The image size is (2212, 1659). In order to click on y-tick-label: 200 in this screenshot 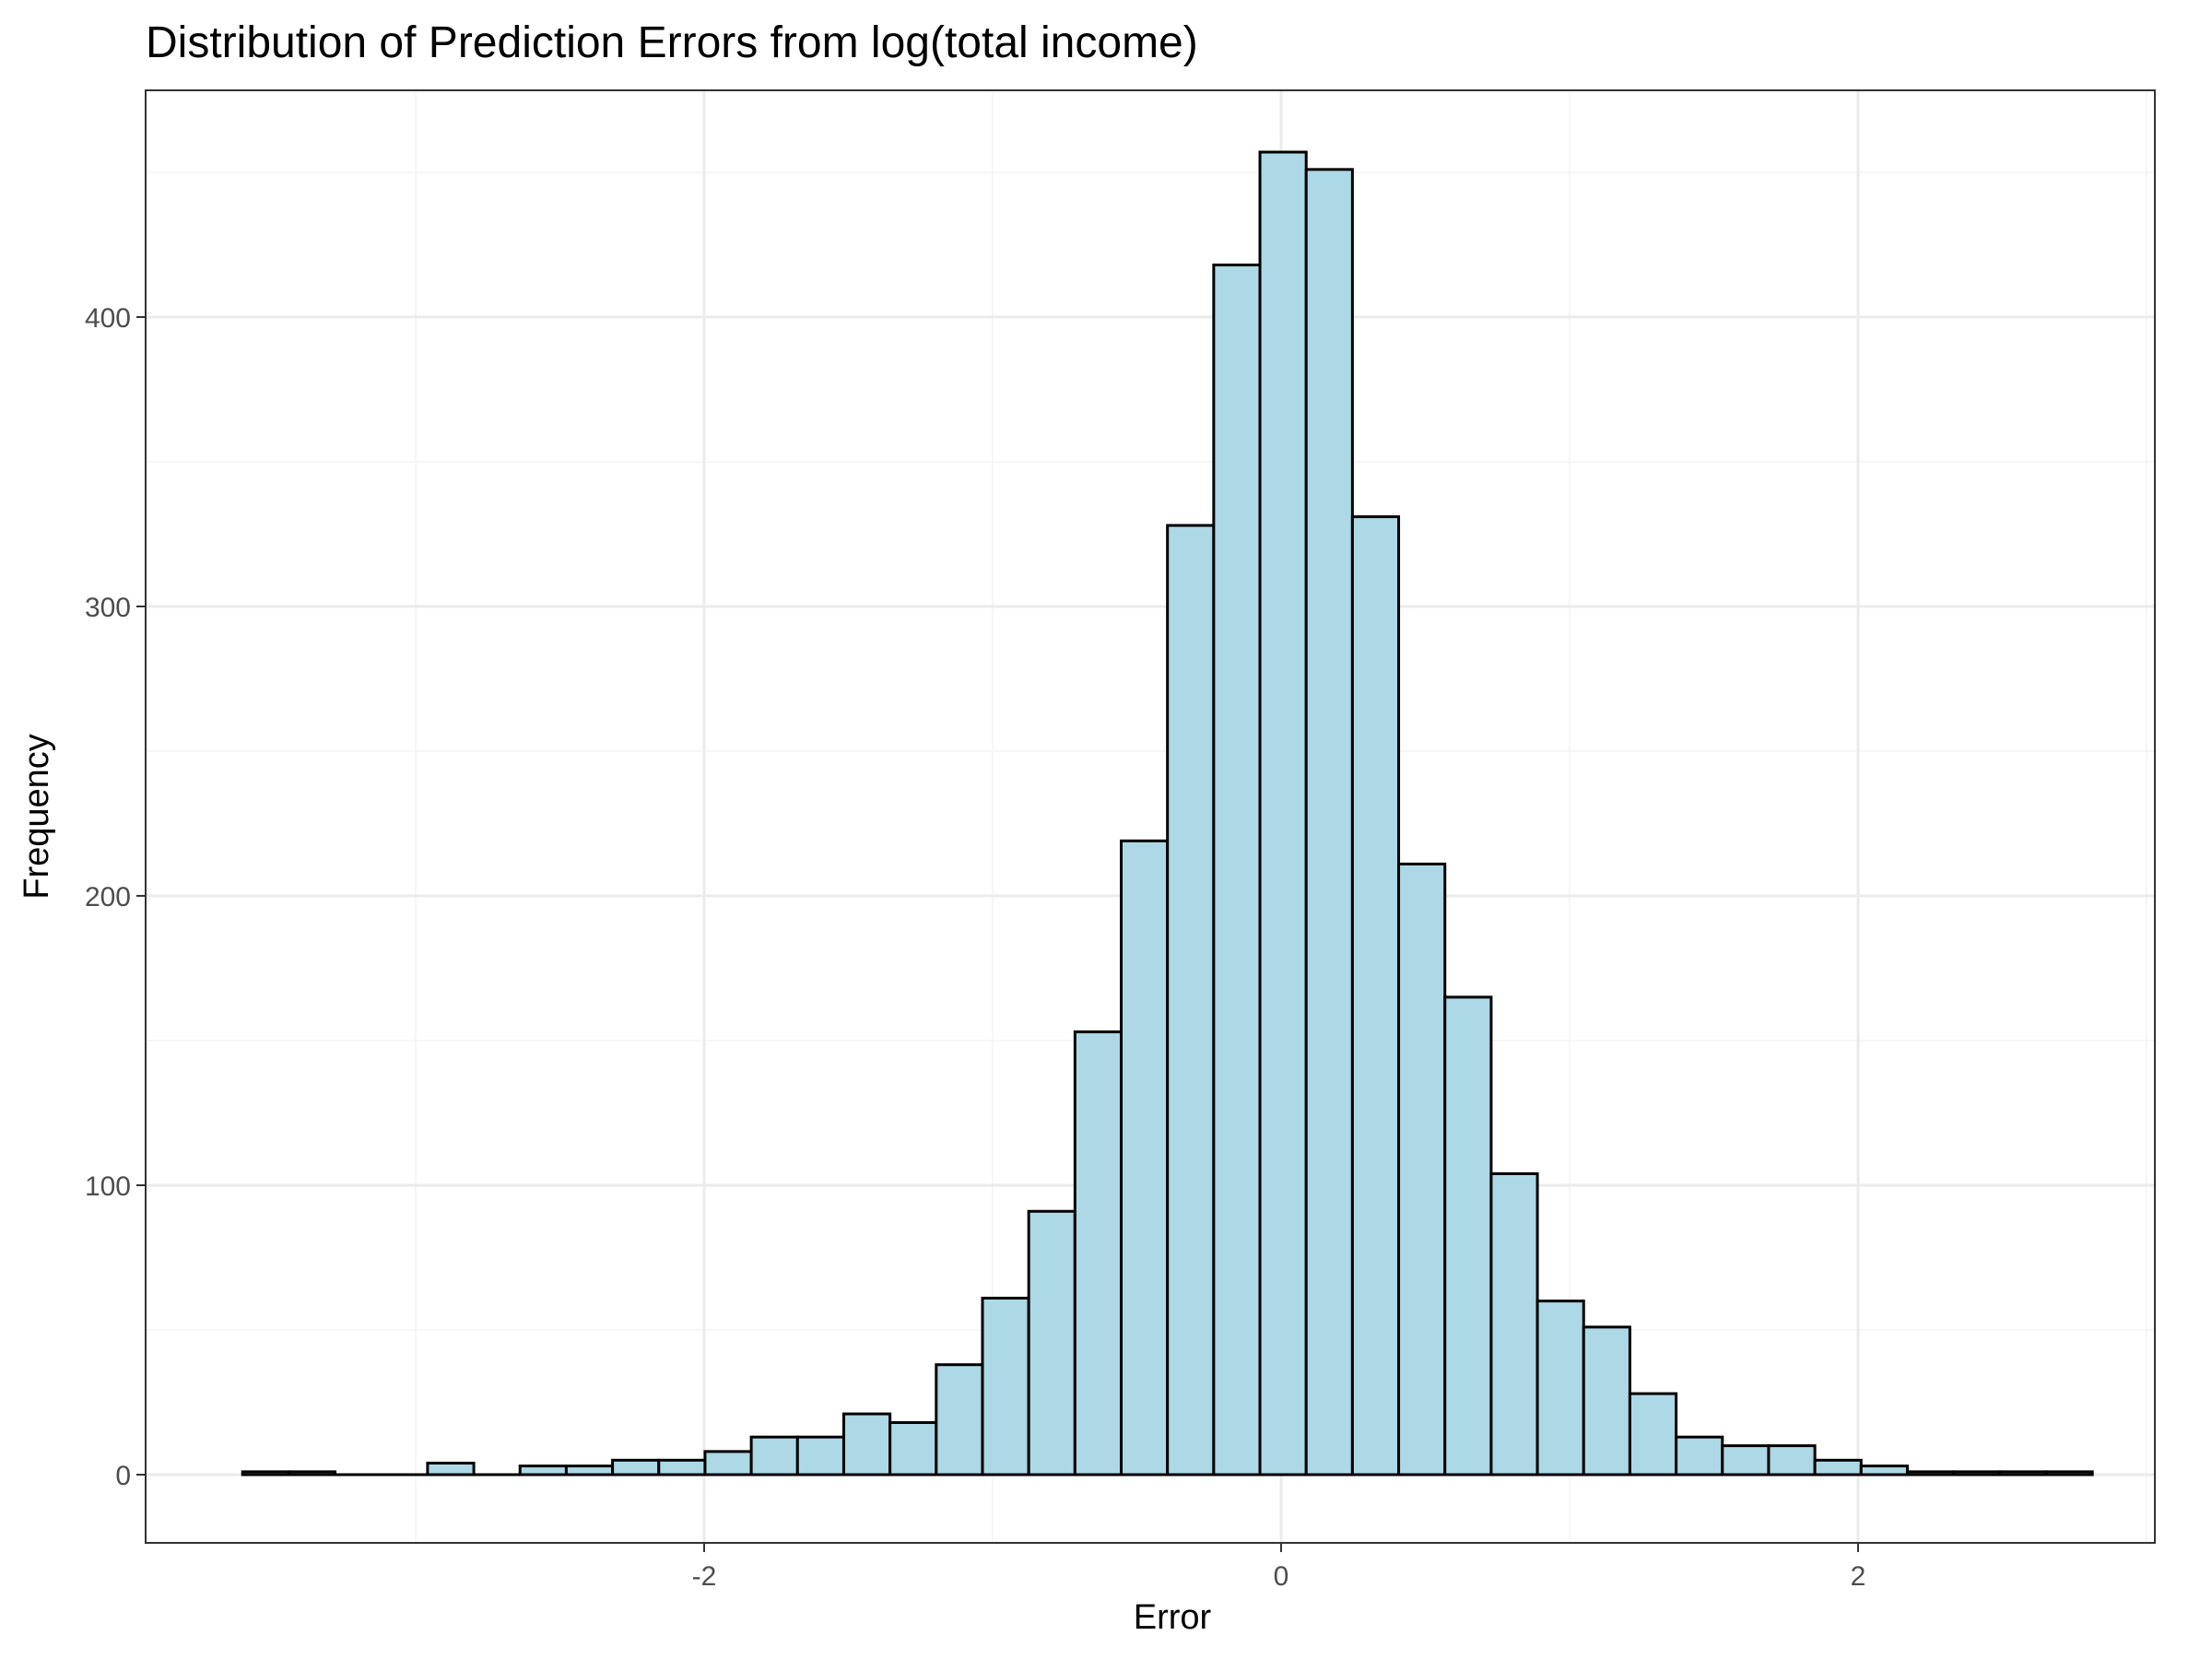, I will do `click(108, 897)`.